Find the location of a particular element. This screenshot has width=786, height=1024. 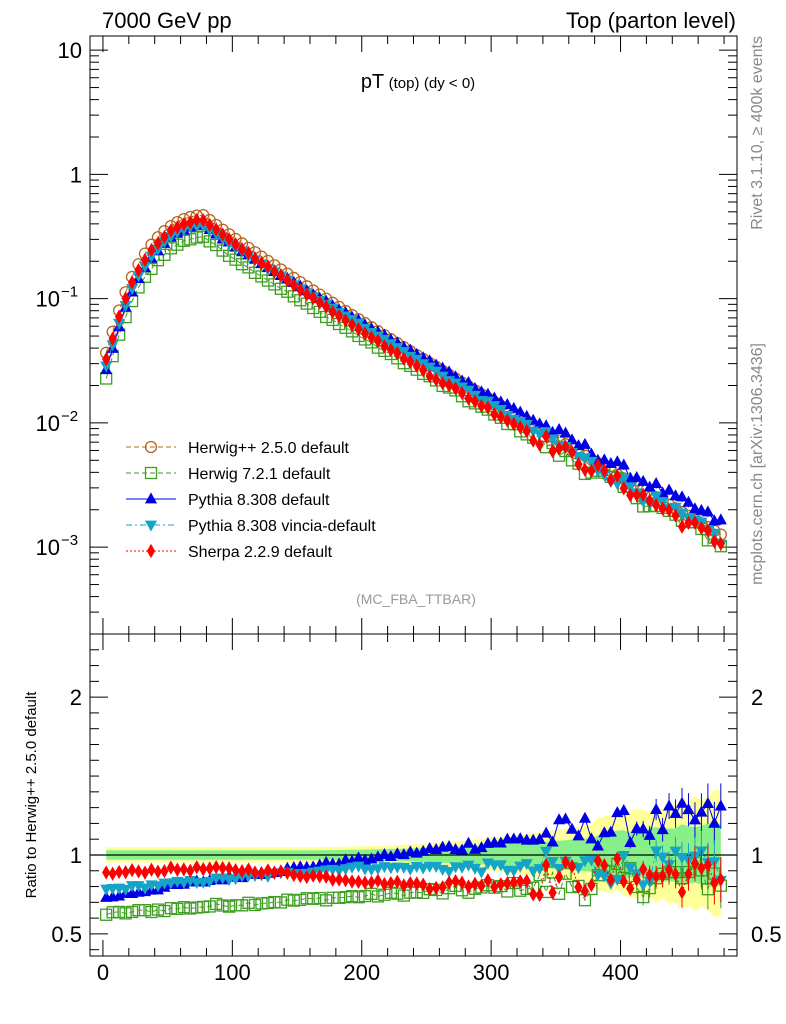

x-tick-label: 200 is located at coordinates (361, 972).